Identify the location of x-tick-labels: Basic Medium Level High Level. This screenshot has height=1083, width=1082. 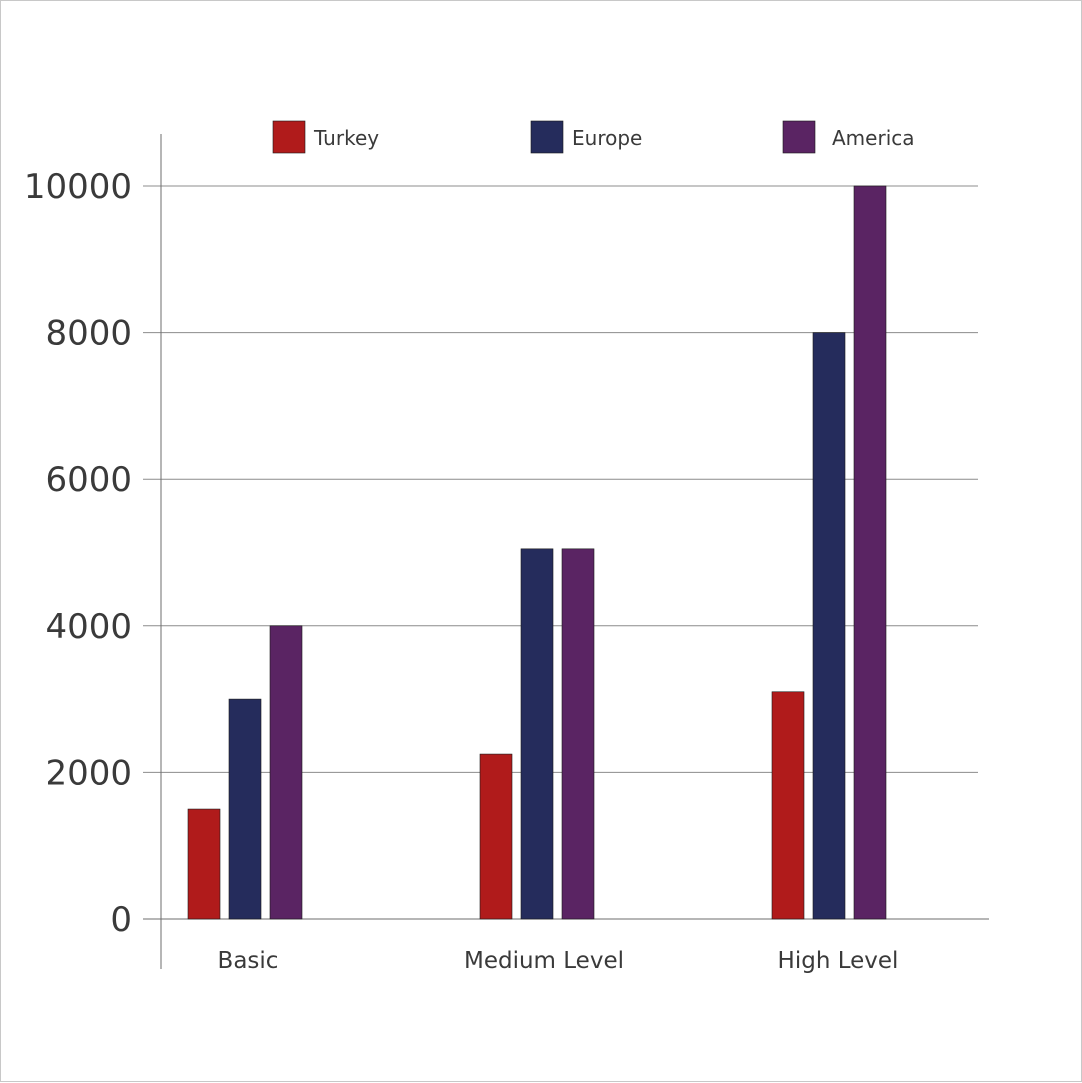
(558, 961).